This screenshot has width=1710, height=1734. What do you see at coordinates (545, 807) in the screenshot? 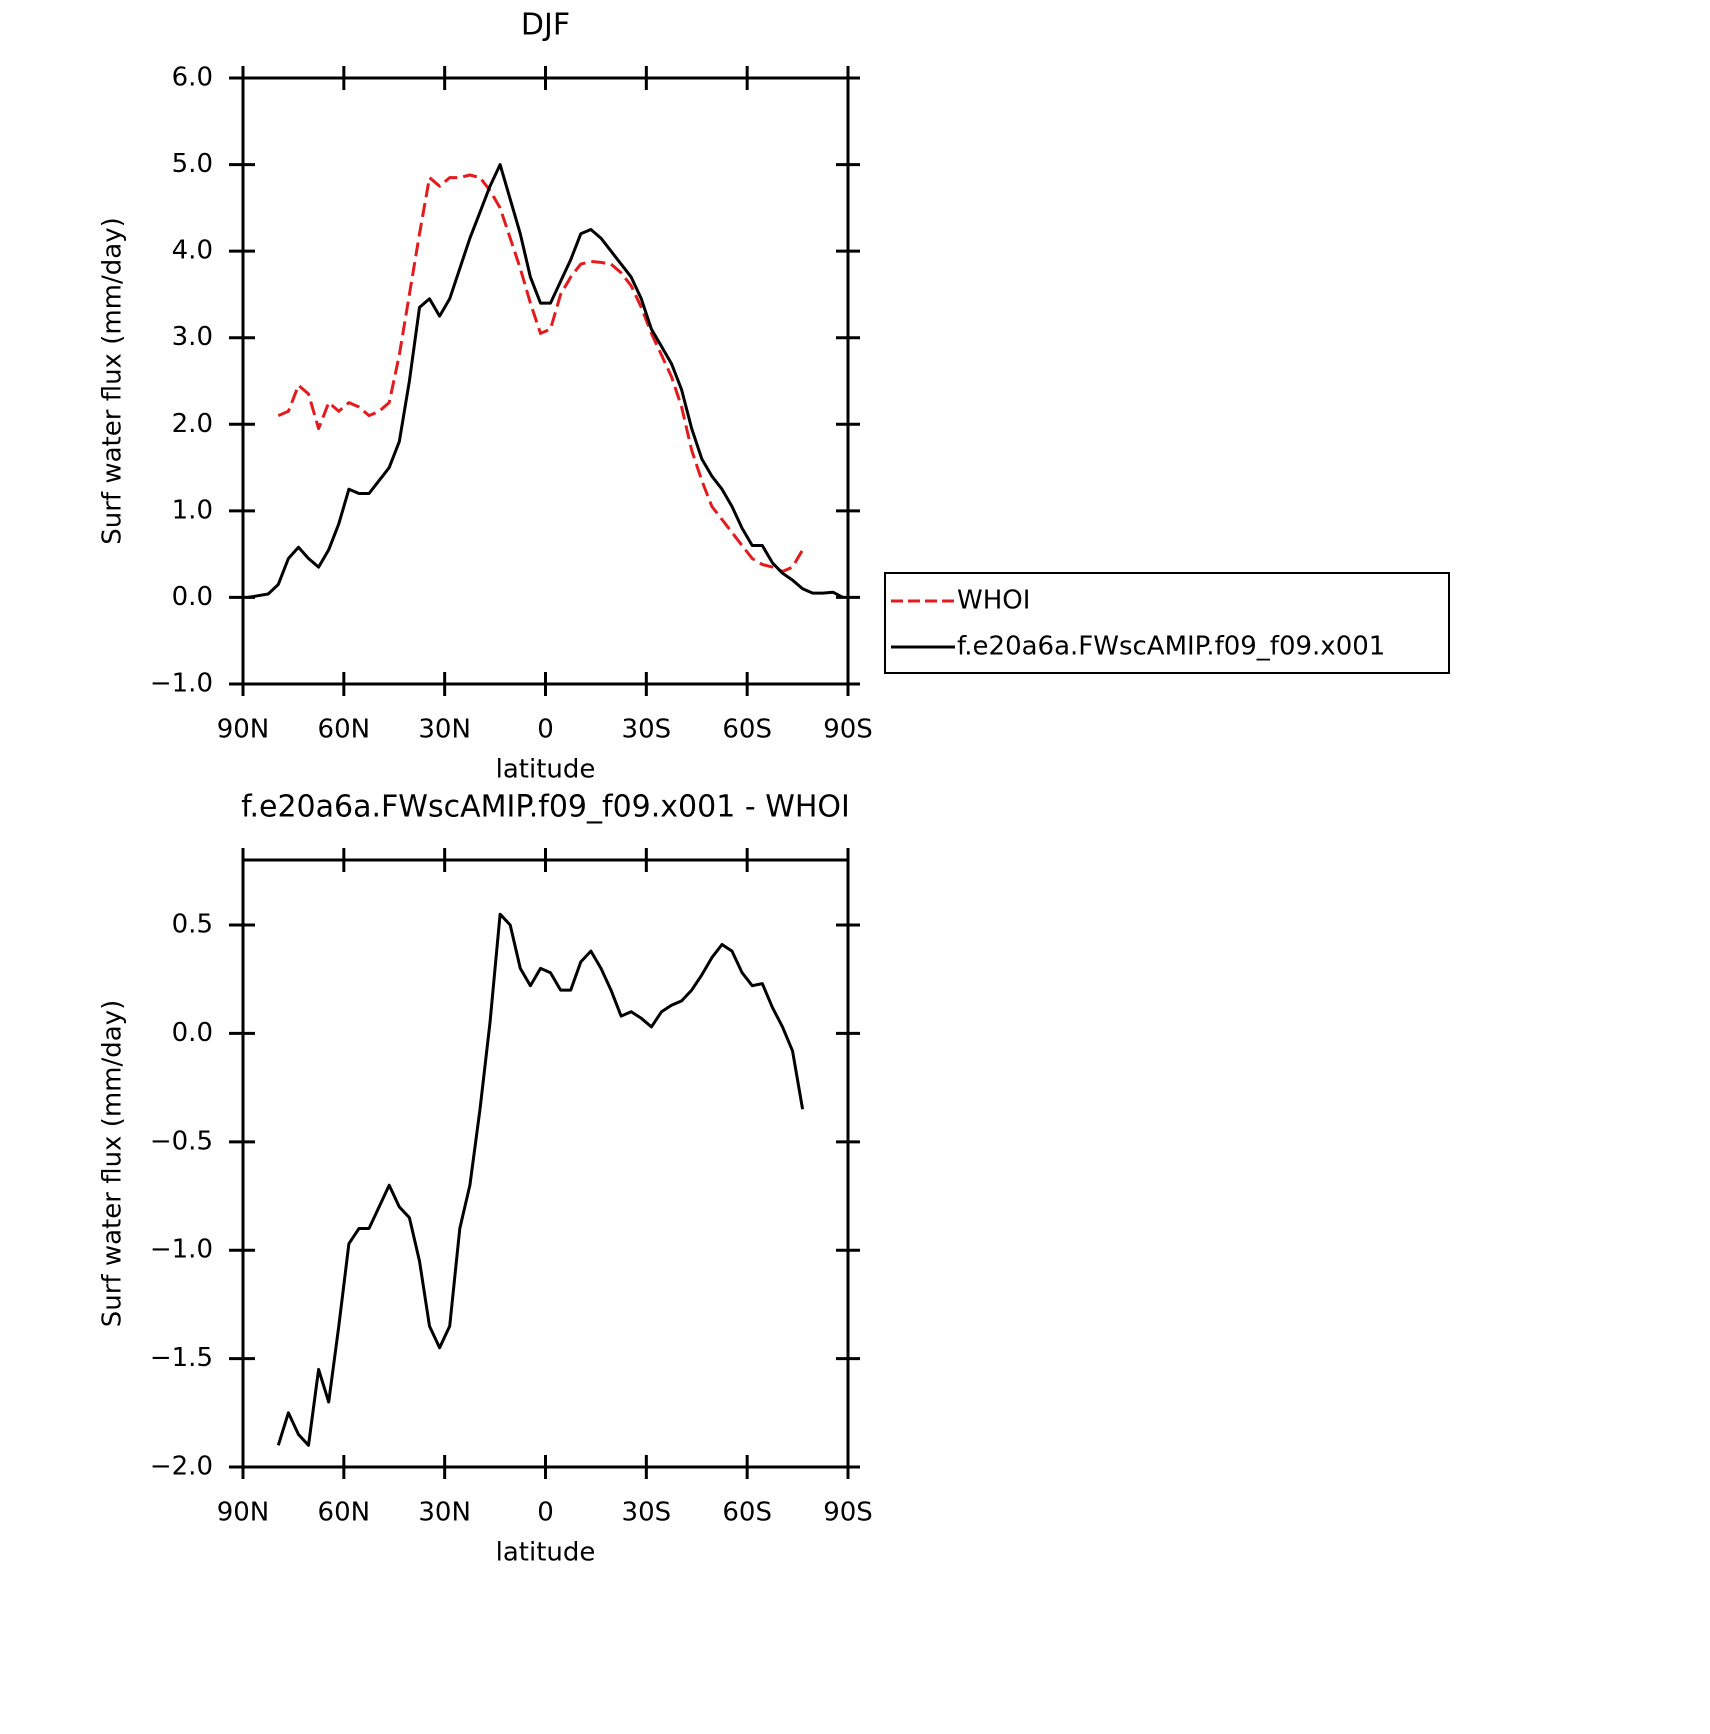
I see `chart-title: f.e20a6a.FWscAMIP.f09_f09.x001 - WHOI` at bounding box center [545, 807].